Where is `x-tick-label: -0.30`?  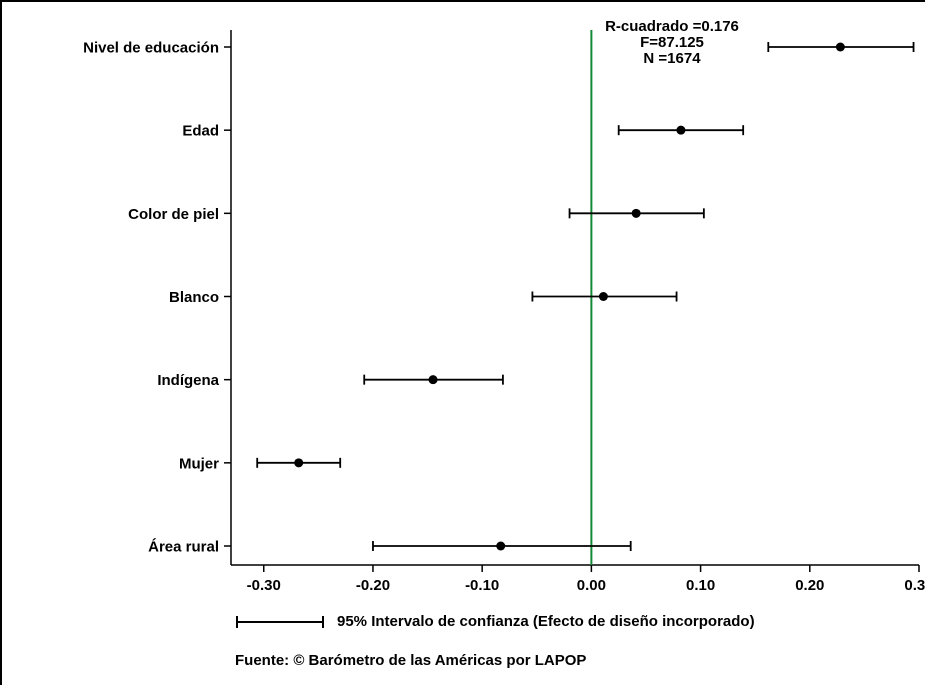
x-tick-label: -0.30 is located at coordinates (264, 585).